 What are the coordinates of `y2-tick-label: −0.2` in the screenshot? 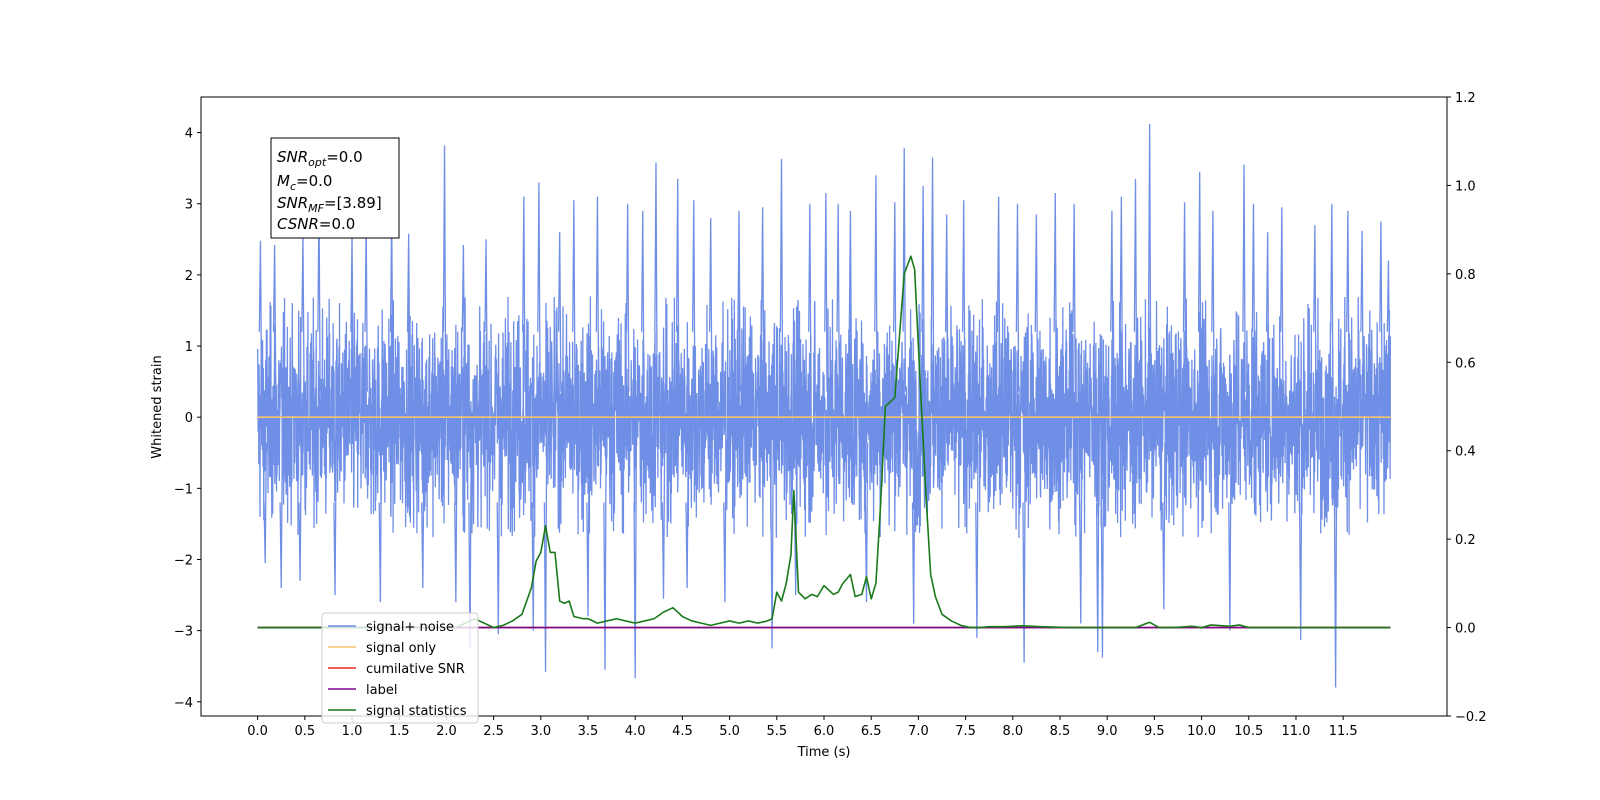 It's located at (1471, 717).